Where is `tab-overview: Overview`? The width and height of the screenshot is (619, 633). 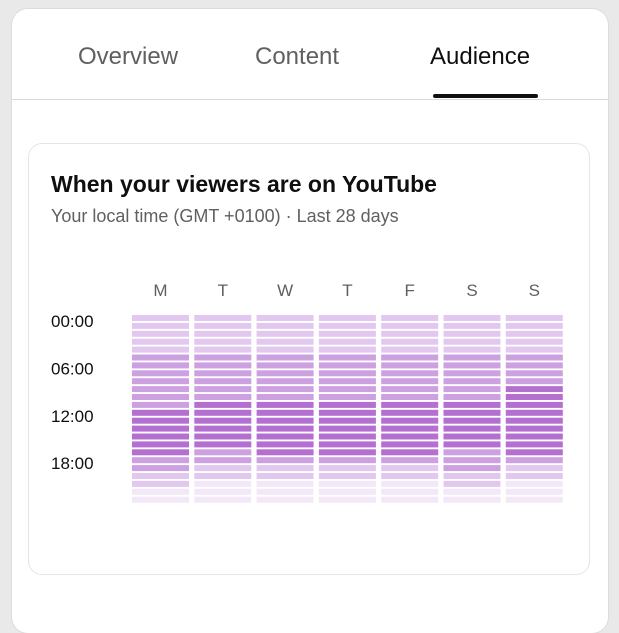
tab-overview: Overview is located at coordinates (128, 56).